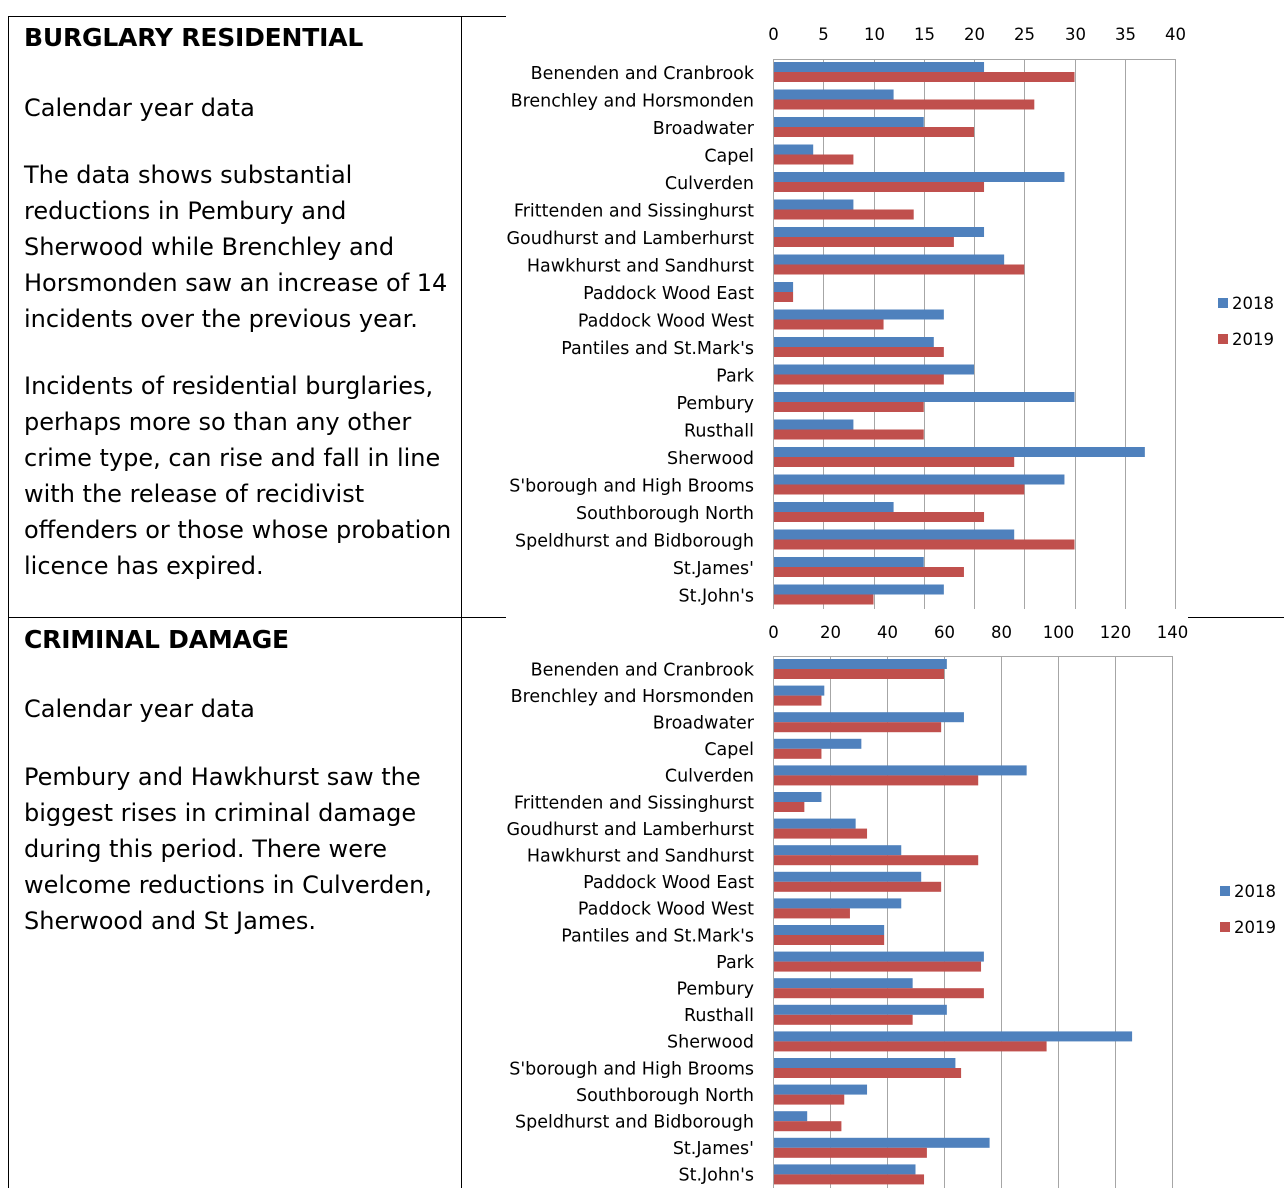 This screenshot has height=1188, width=1284. I want to click on burglary-category-label: Capel, so click(729, 156).